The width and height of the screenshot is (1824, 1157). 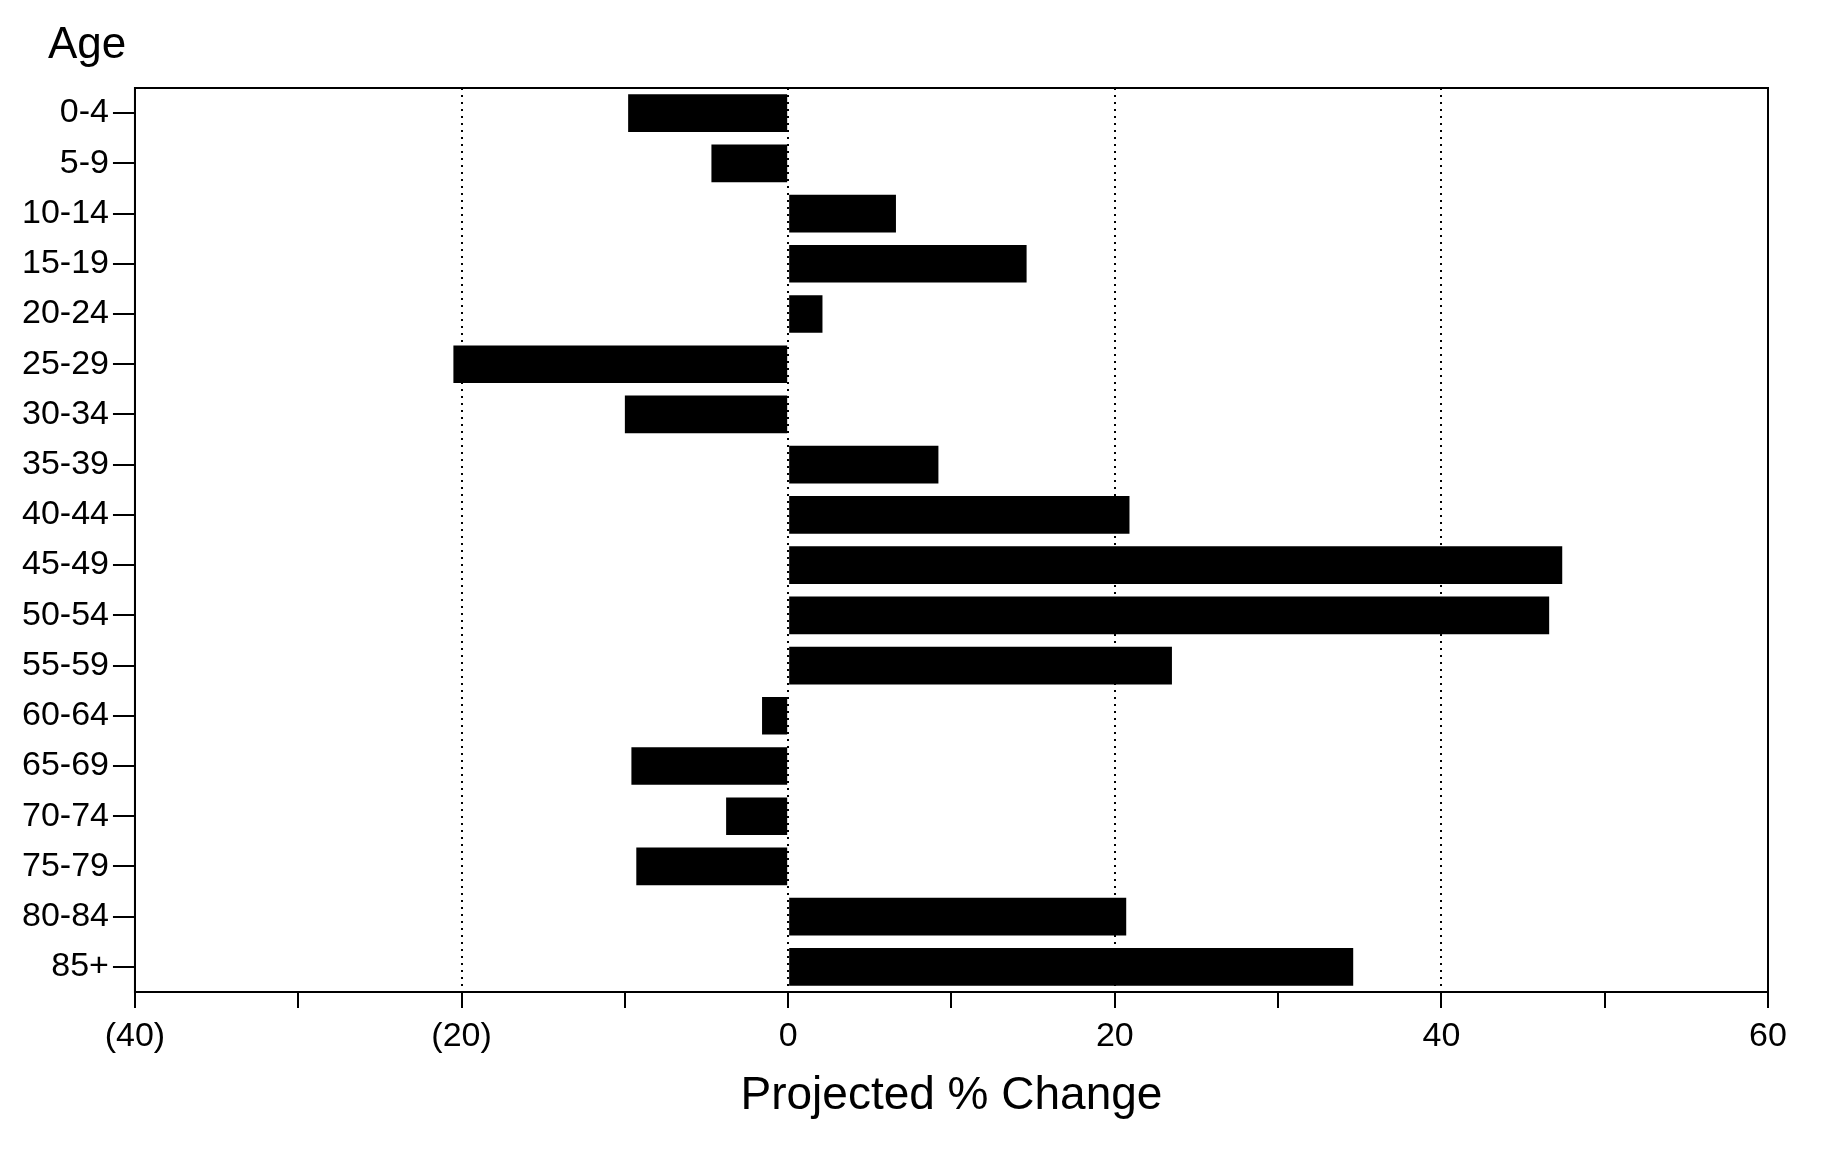 What do you see at coordinates (65, 210) in the screenshot?
I see `y-tick-label: 10-14` at bounding box center [65, 210].